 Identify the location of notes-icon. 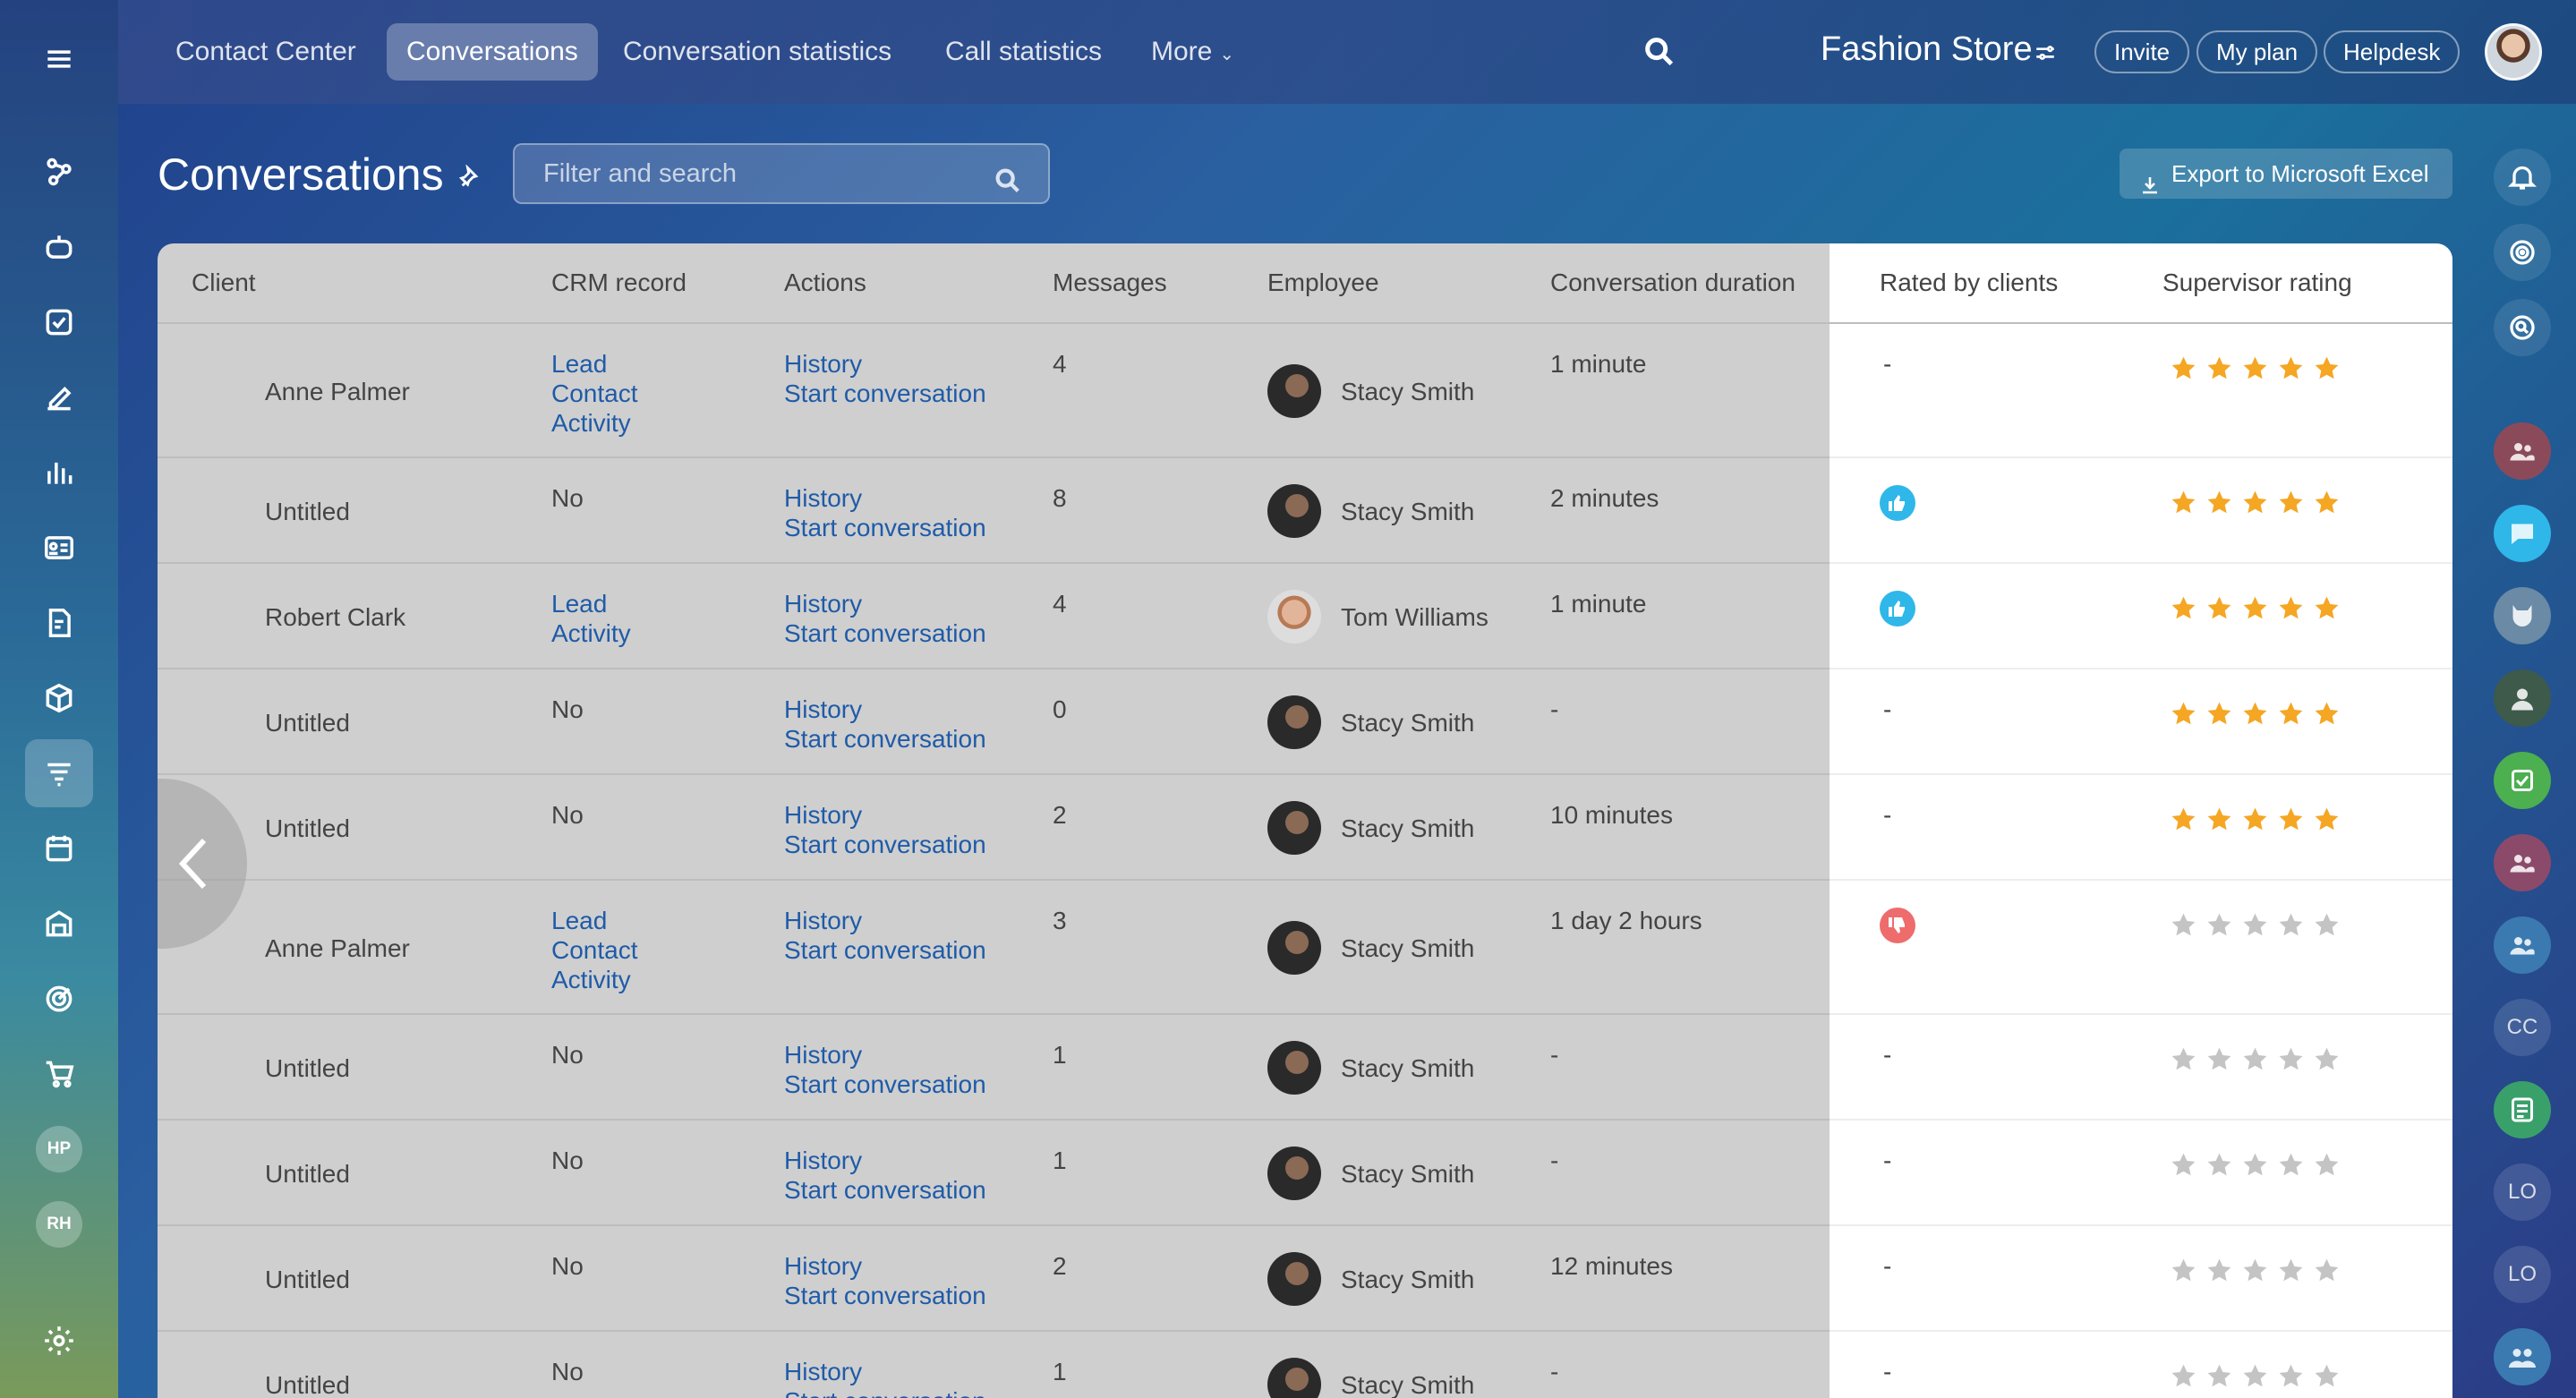
(2522, 1109).